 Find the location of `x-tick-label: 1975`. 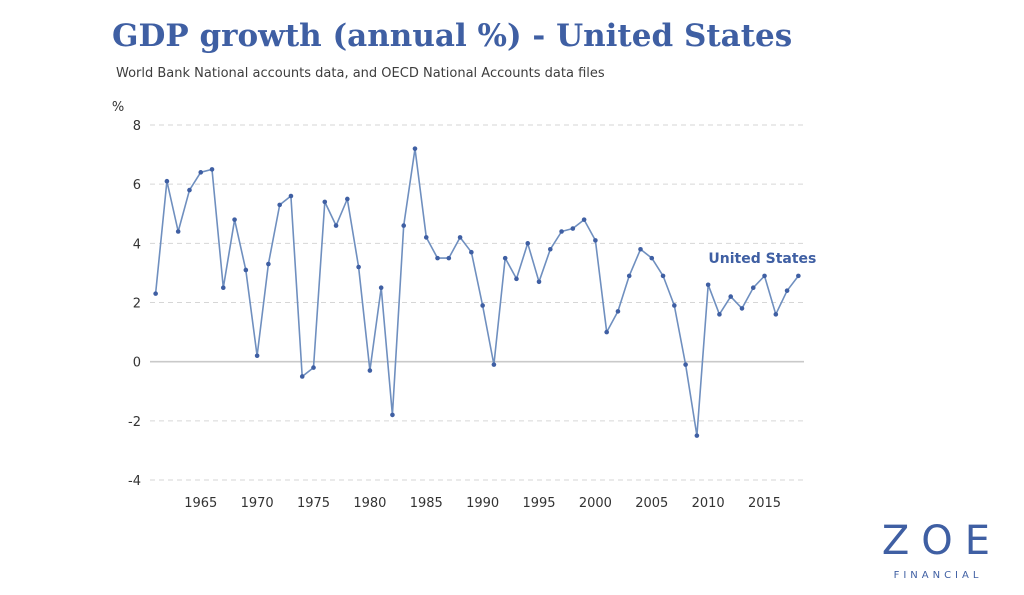

x-tick-label: 1975 is located at coordinates (313, 503).